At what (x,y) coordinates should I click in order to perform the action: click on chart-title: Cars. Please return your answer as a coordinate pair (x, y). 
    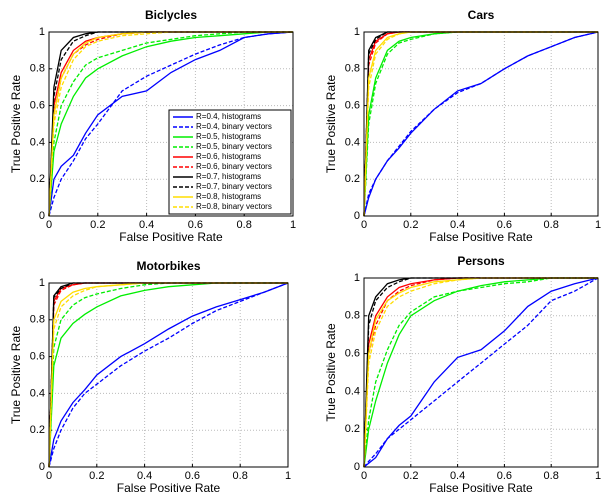
    Looking at the image, I should click on (481, 15).